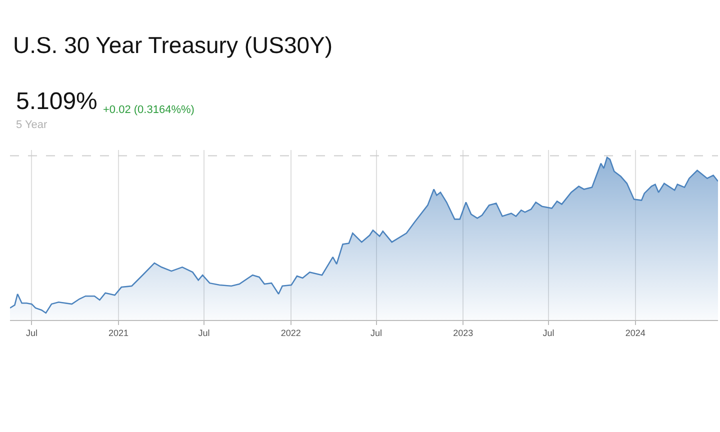 This screenshot has height=432, width=720. I want to click on text: 5.109%, so click(57, 101).